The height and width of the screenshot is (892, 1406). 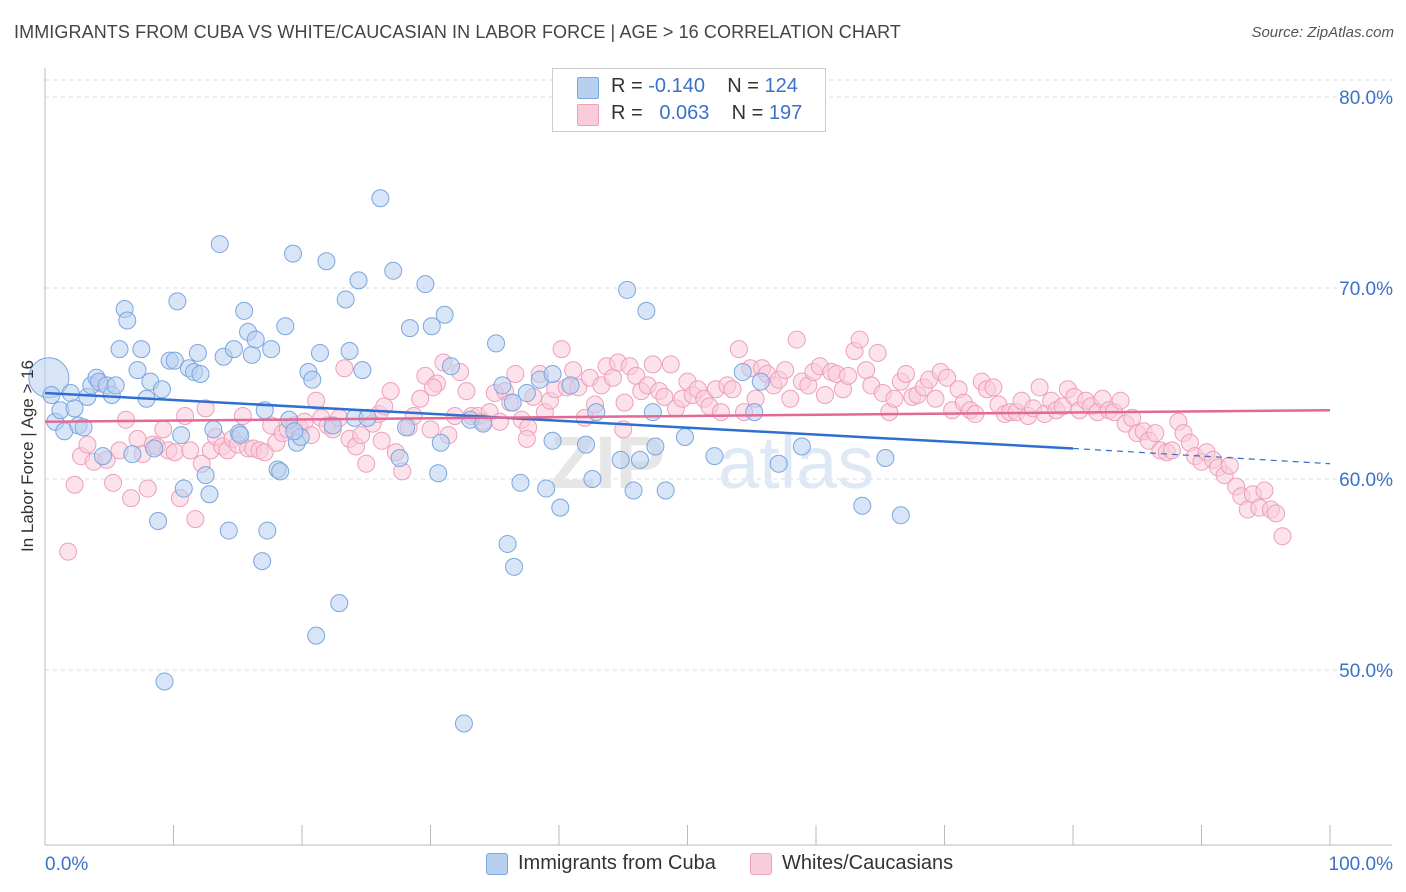 I want to click on trend-line-cuba, so click(x=559, y=420).